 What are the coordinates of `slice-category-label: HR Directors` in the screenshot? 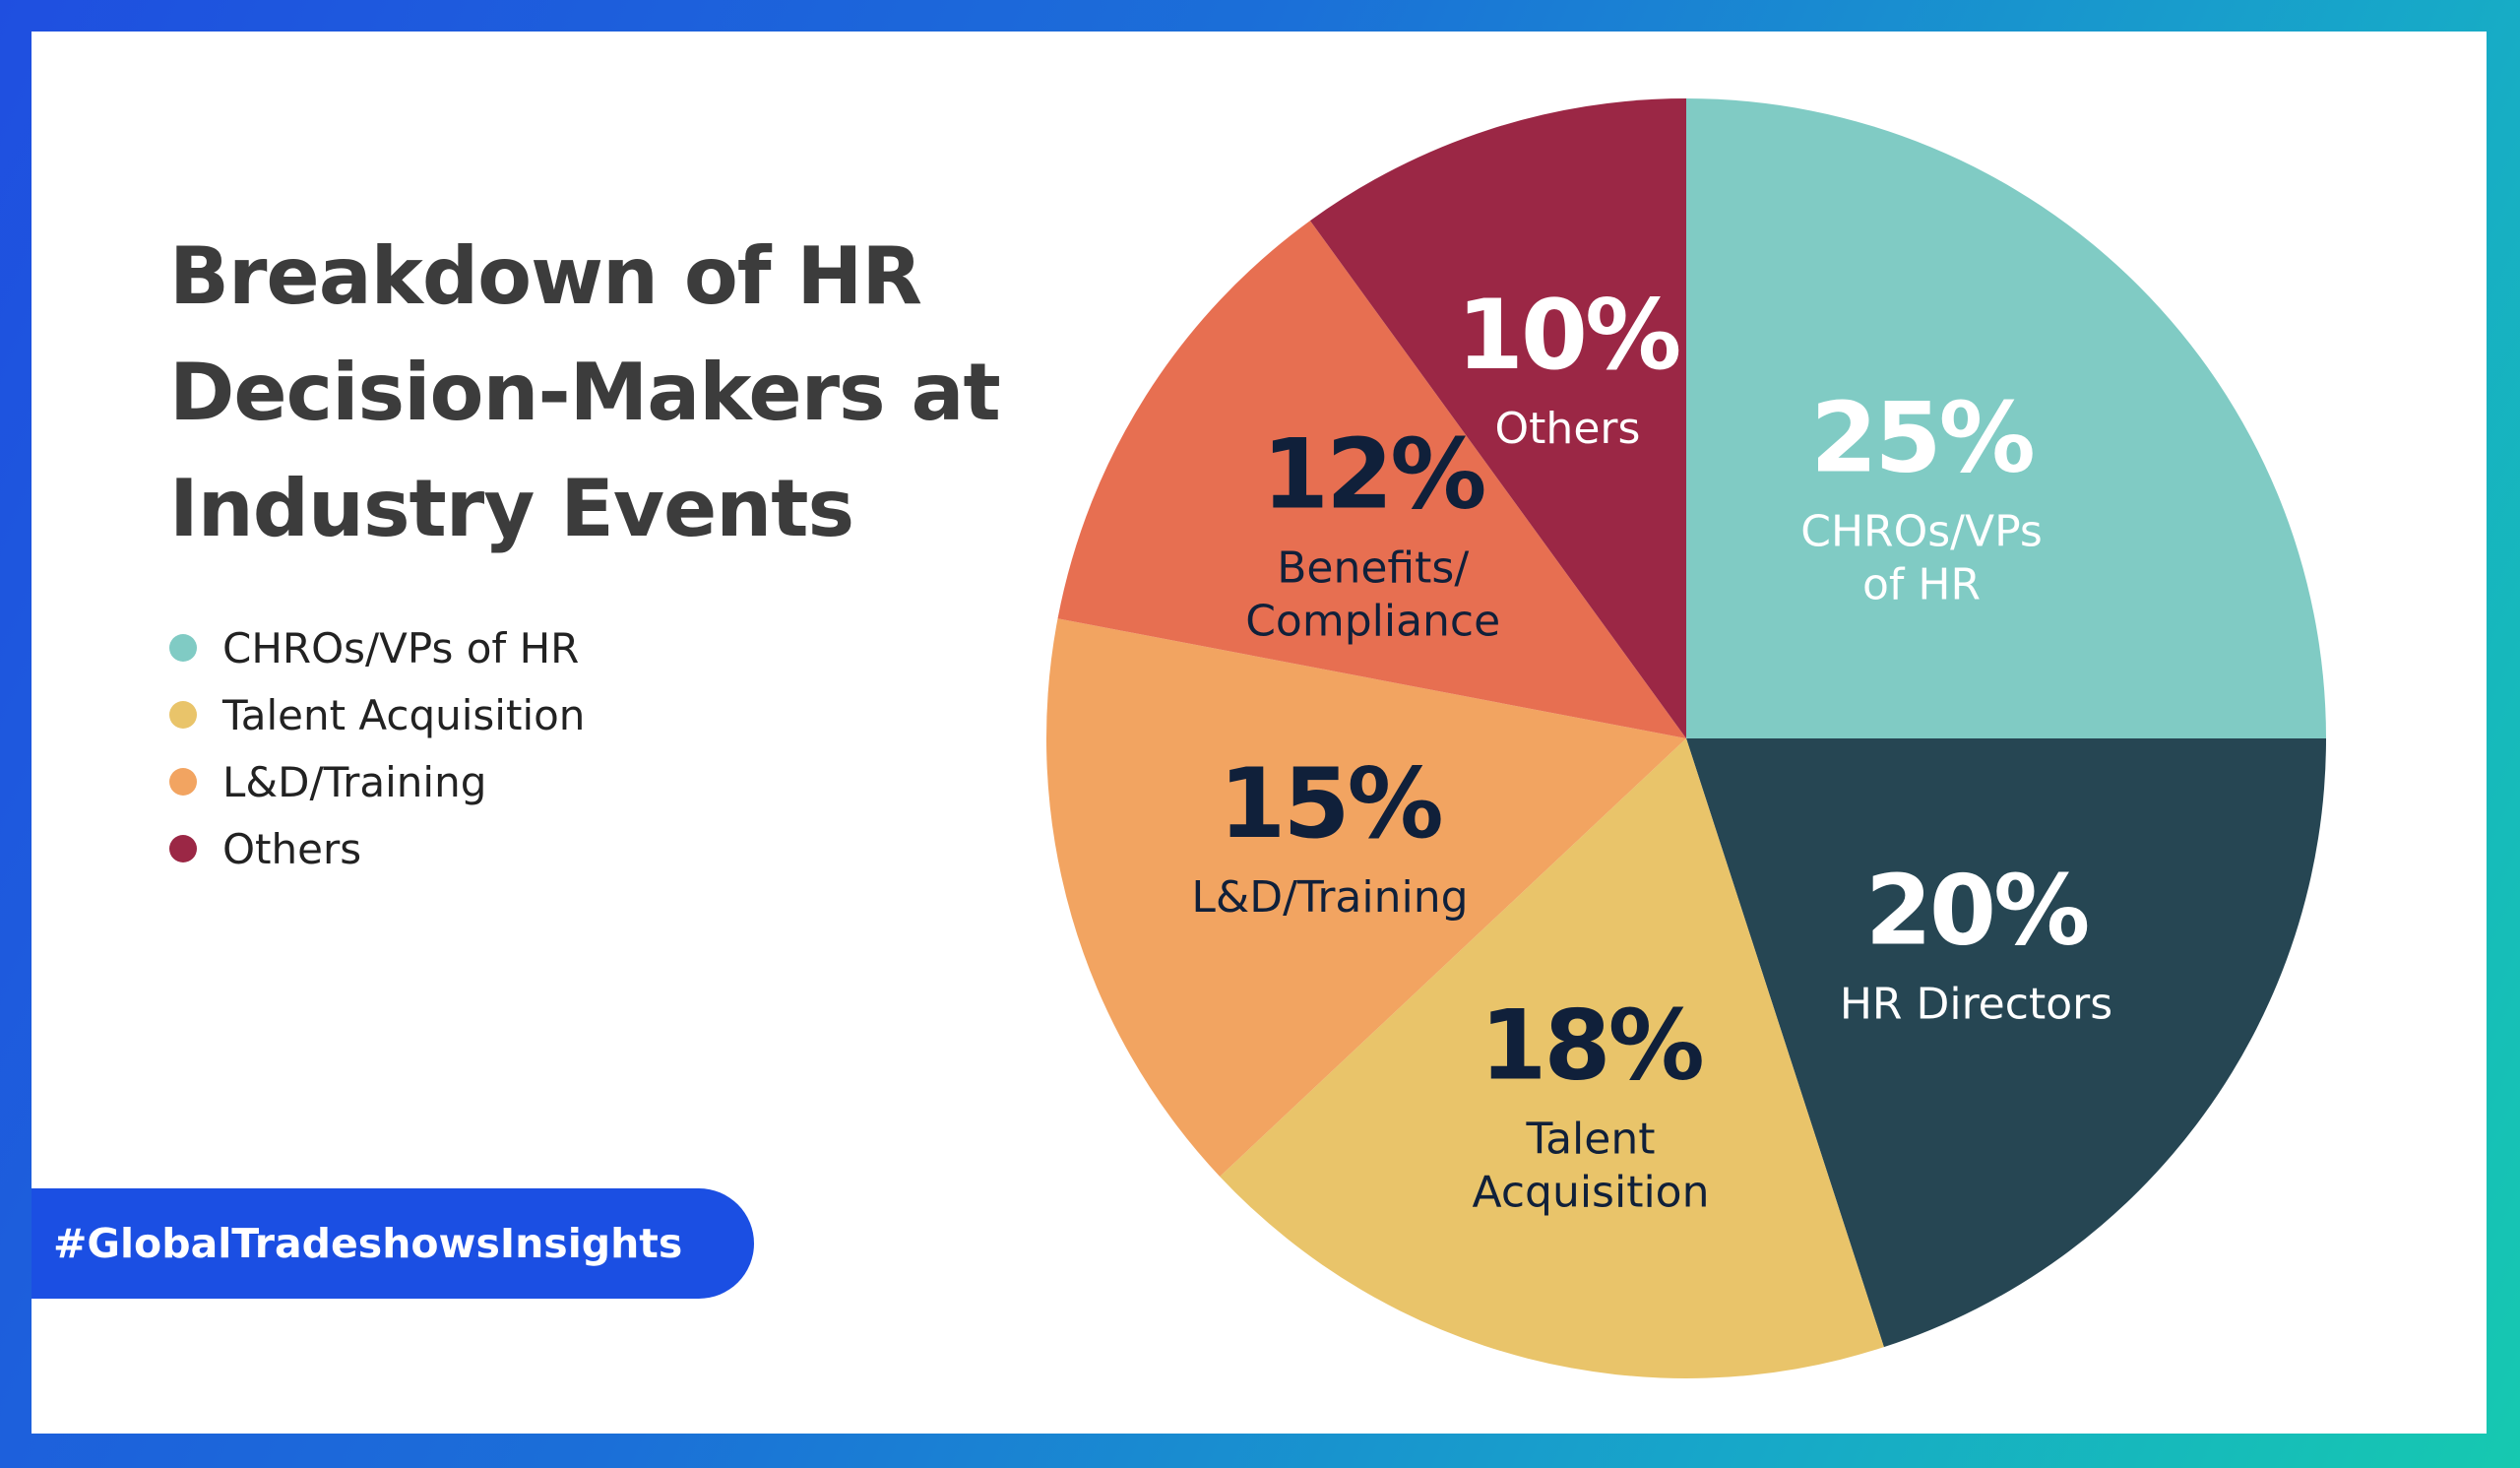 It's located at (1976, 1005).